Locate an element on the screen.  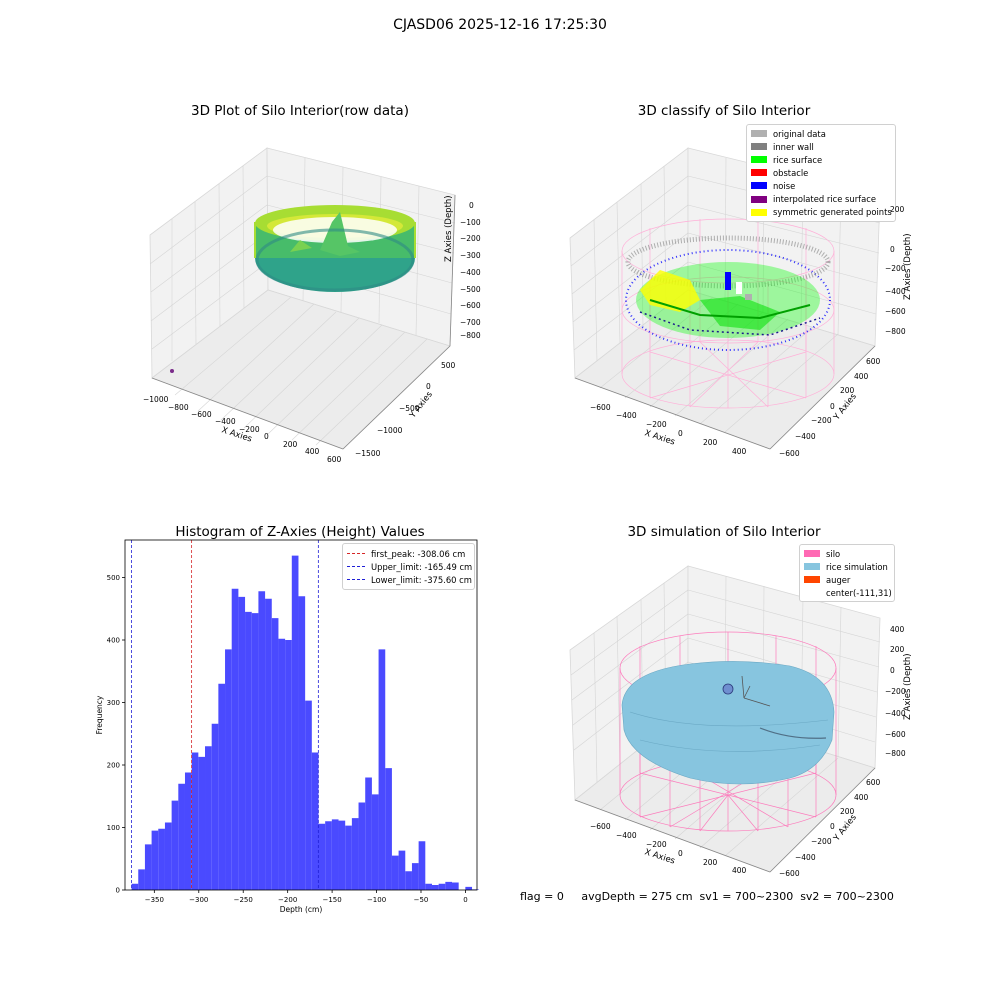
legend-item-inner-wall: inner wall is located at coordinates (821, 146).